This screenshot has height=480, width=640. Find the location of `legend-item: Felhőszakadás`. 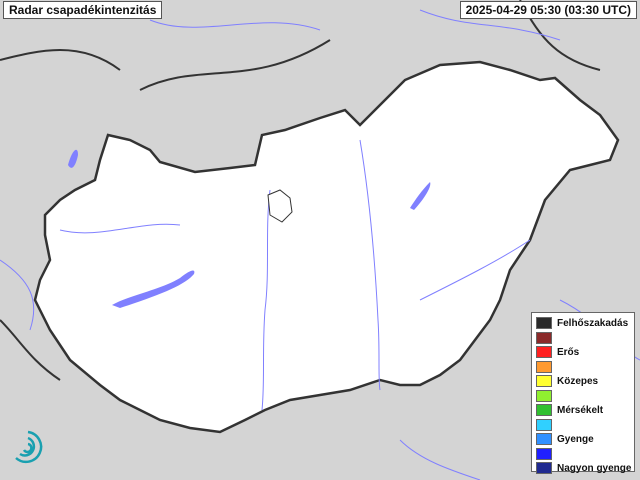

legend-item: Felhőszakadás is located at coordinates (583, 323).